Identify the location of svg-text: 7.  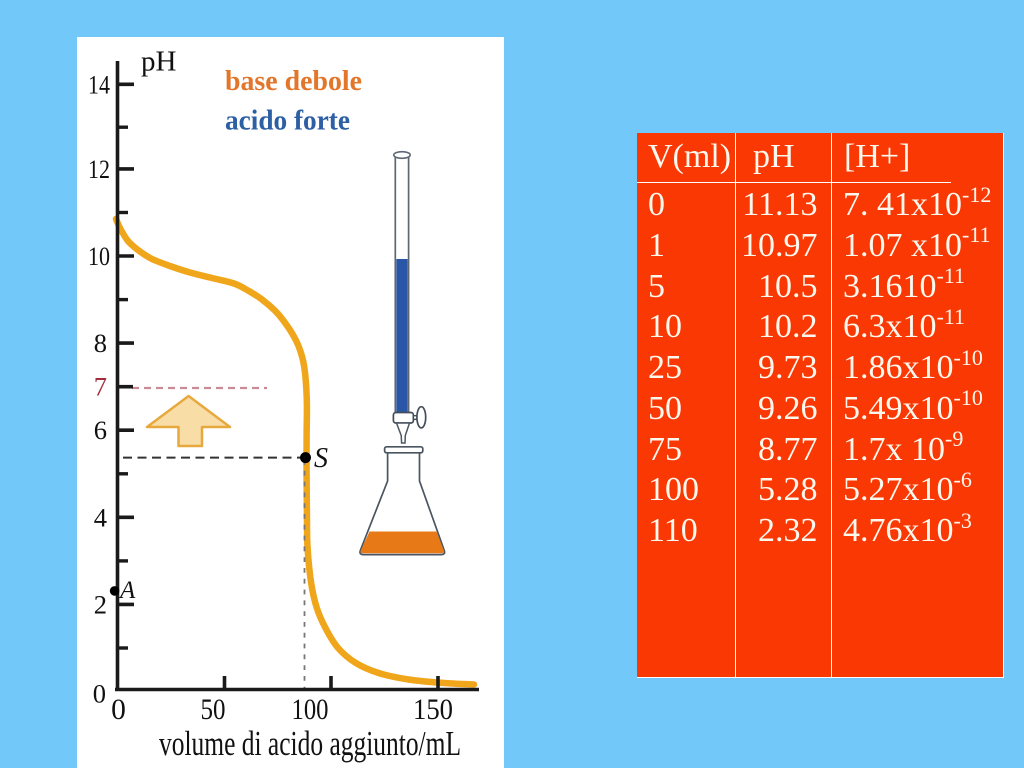
(100, 387).